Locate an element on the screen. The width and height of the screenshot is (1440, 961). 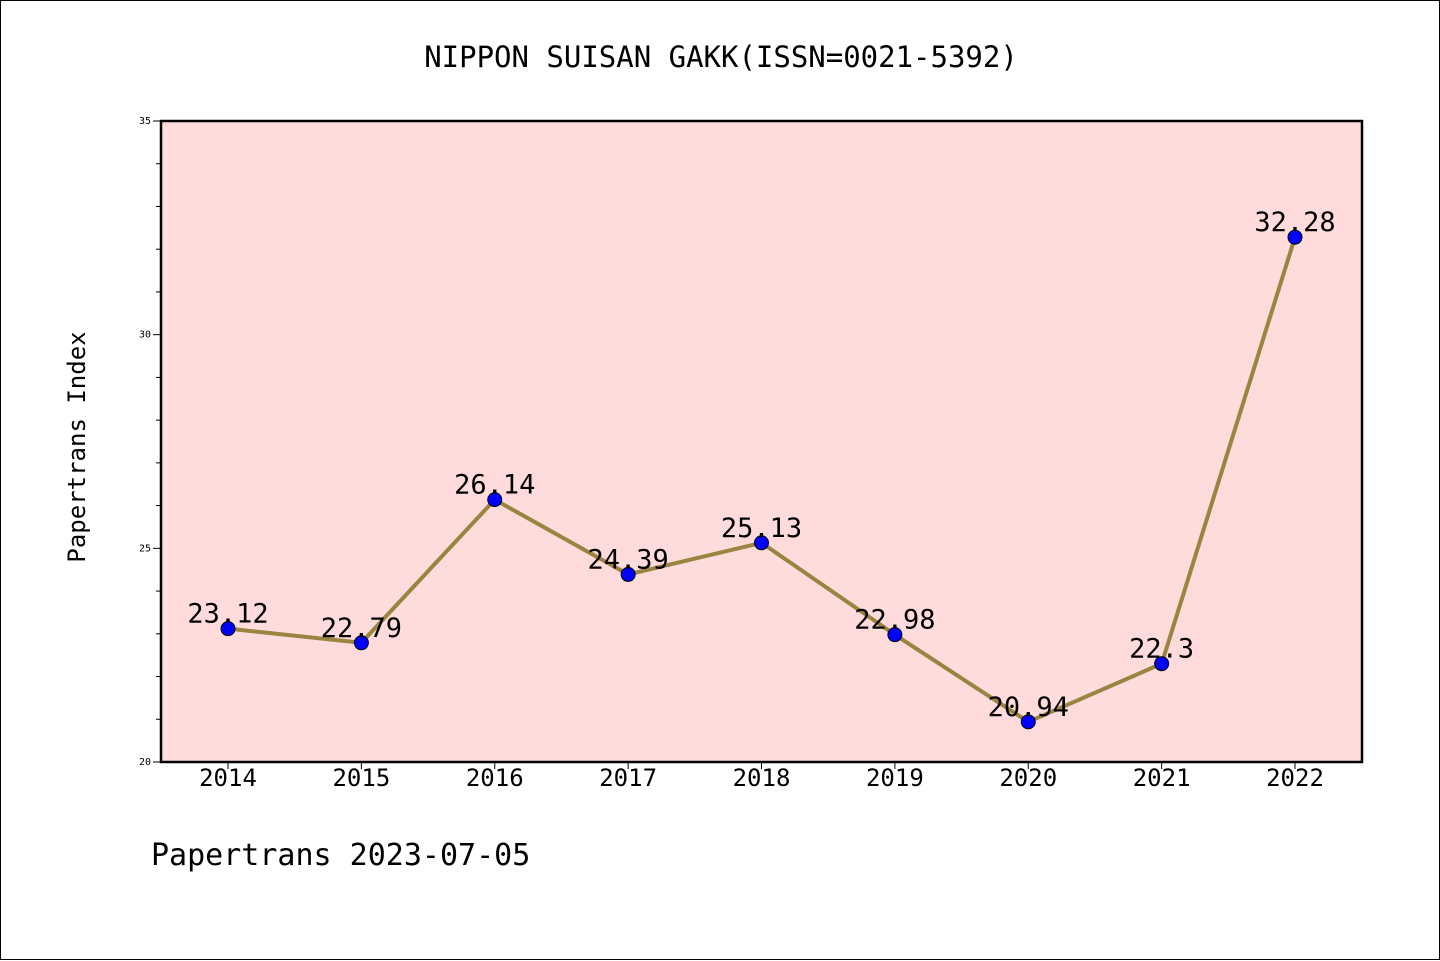
data-label: 22.98 is located at coordinates (894, 620).